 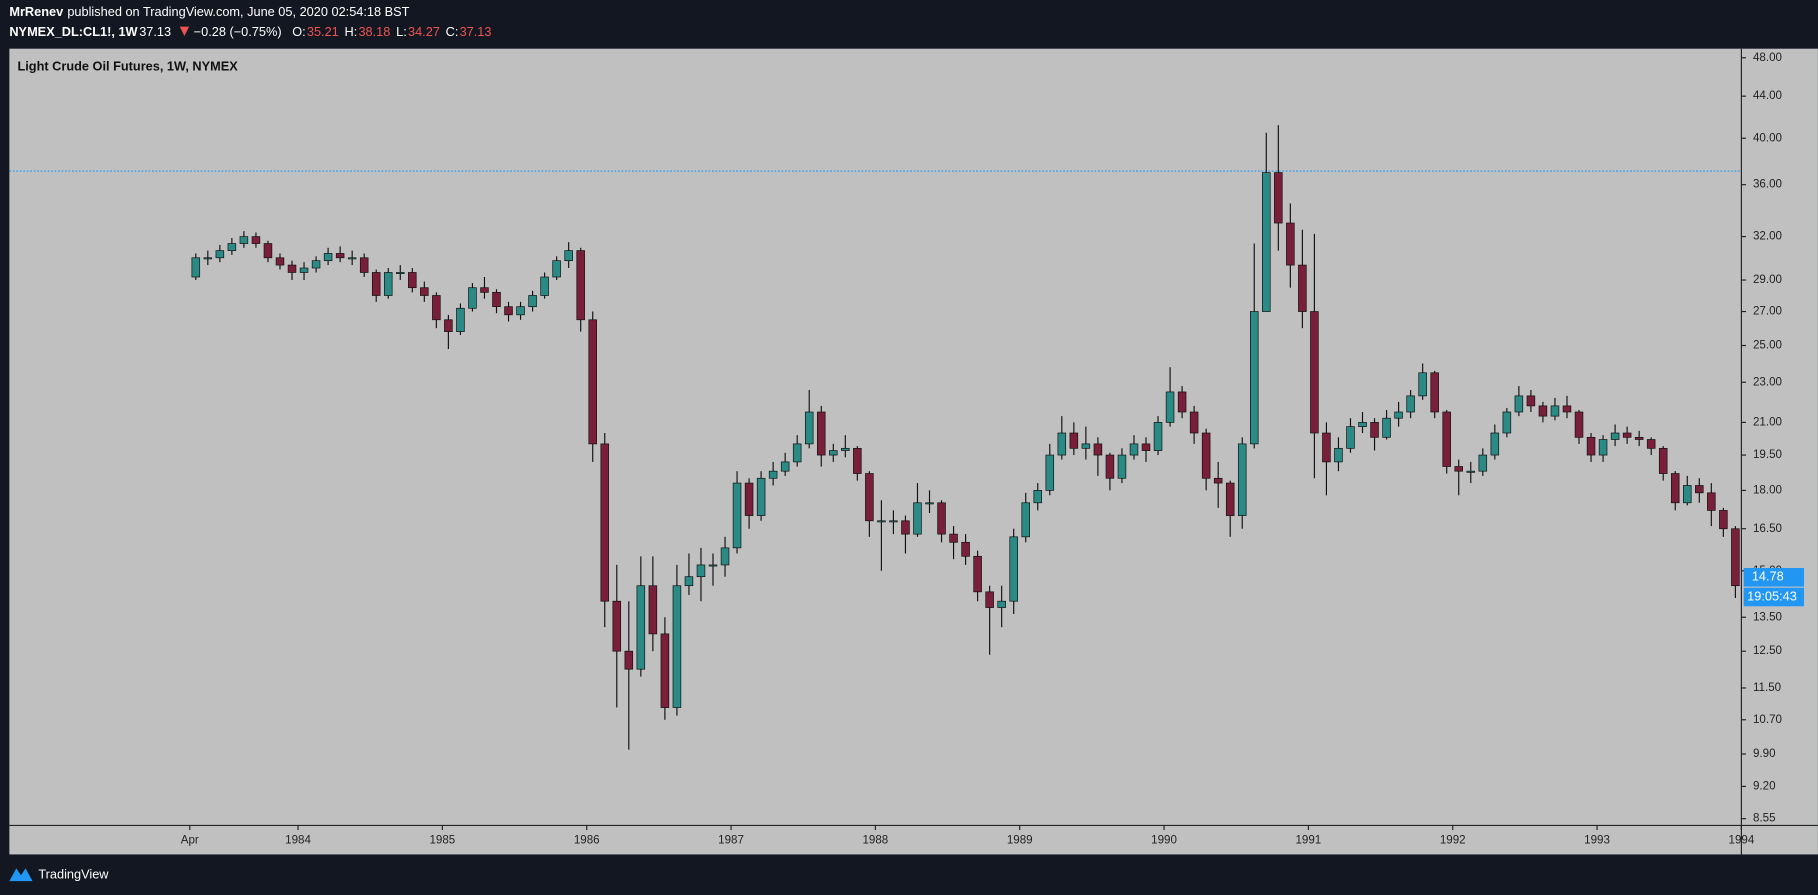 What do you see at coordinates (424, 31) in the screenshot?
I see `ohlc-value: 34.27` at bounding box center [424, 31].